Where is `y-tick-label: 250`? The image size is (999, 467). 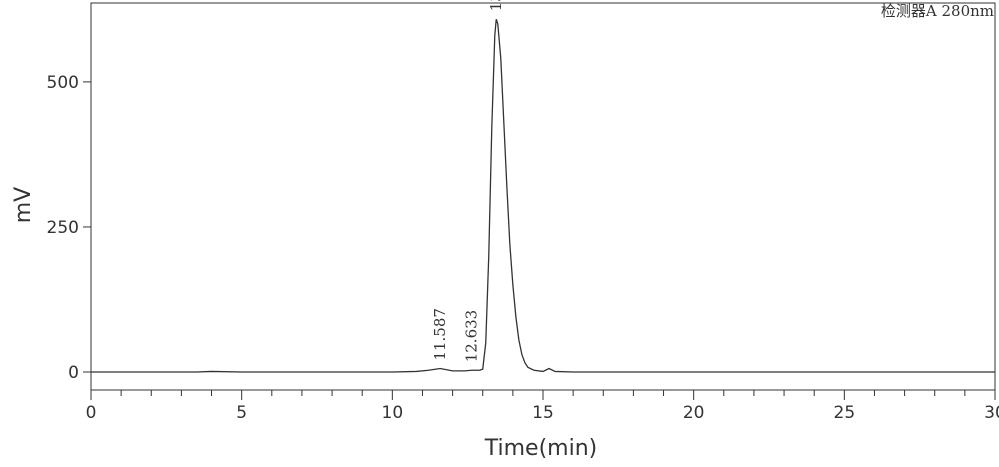
y-tick-label: 250 is located at coordinates (63, 228).